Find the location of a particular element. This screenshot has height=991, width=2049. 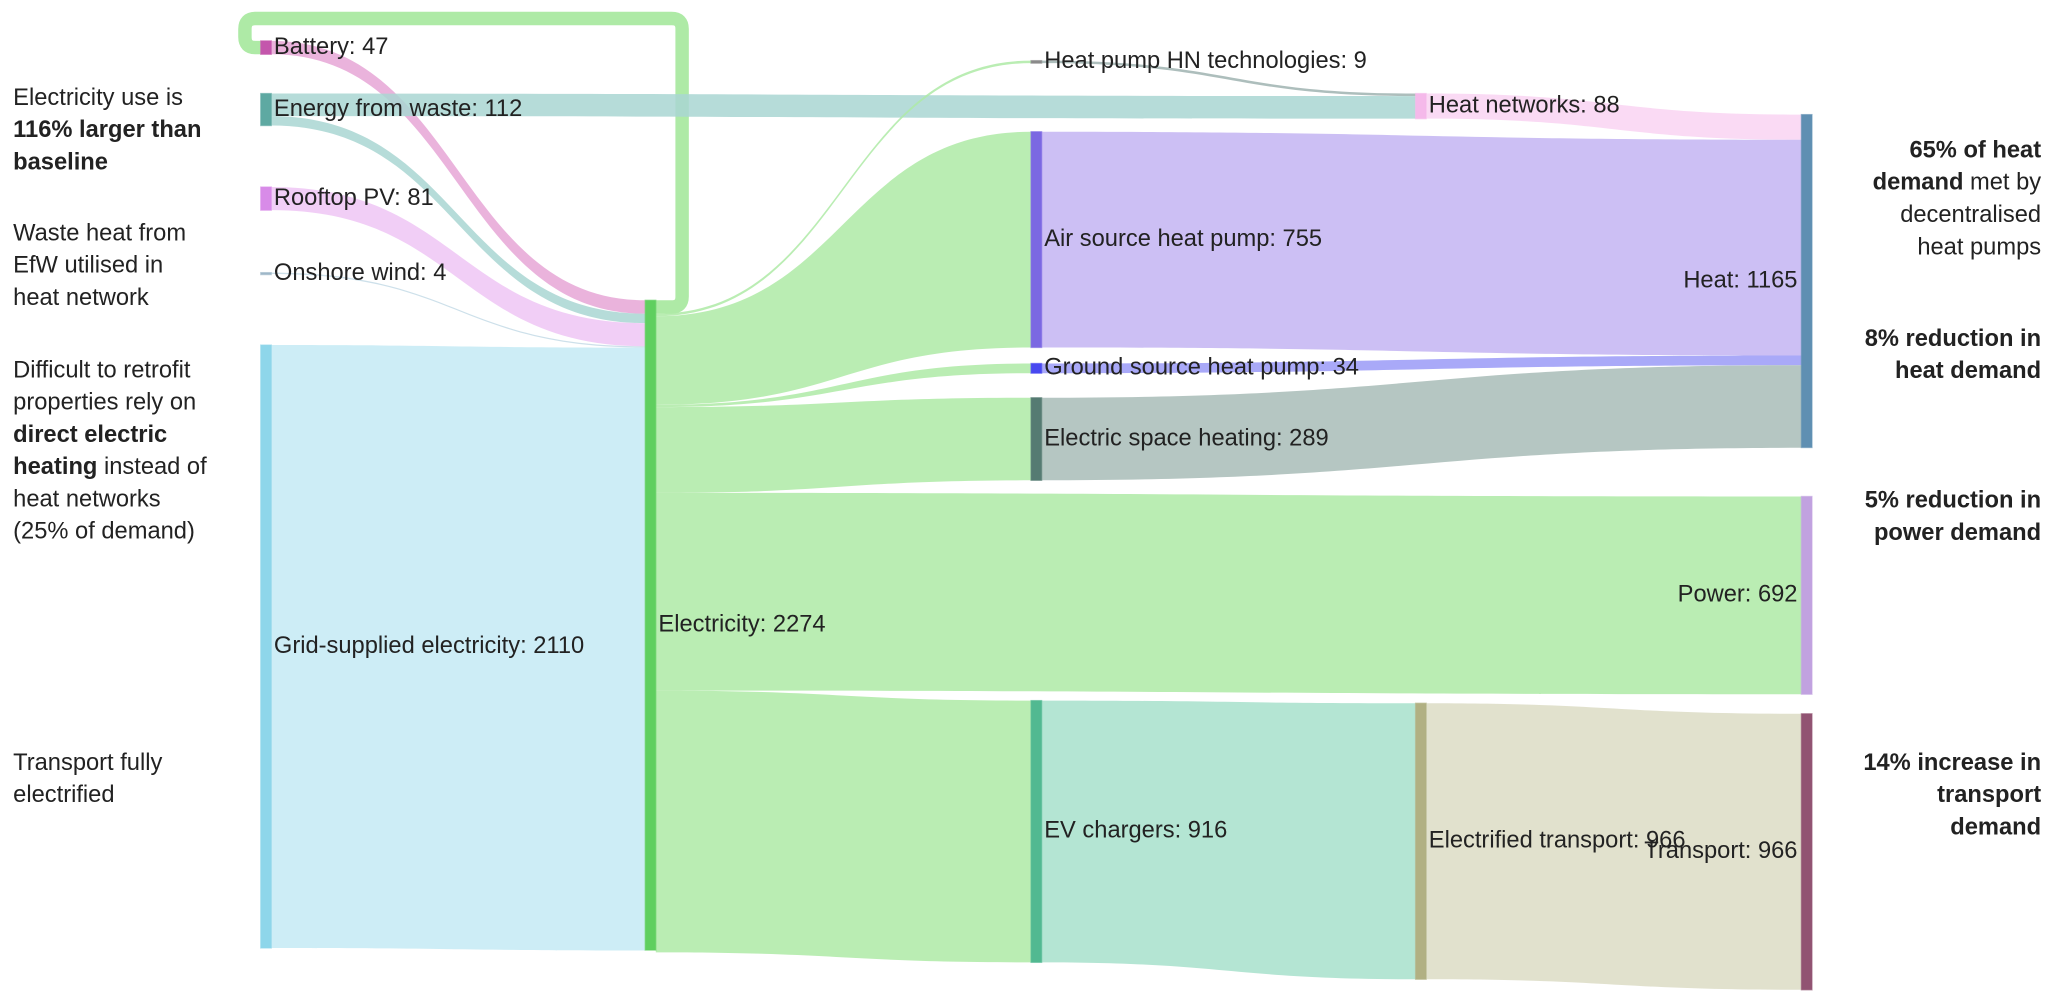

annotation-run: baseline is located at coordinates (60, 163).